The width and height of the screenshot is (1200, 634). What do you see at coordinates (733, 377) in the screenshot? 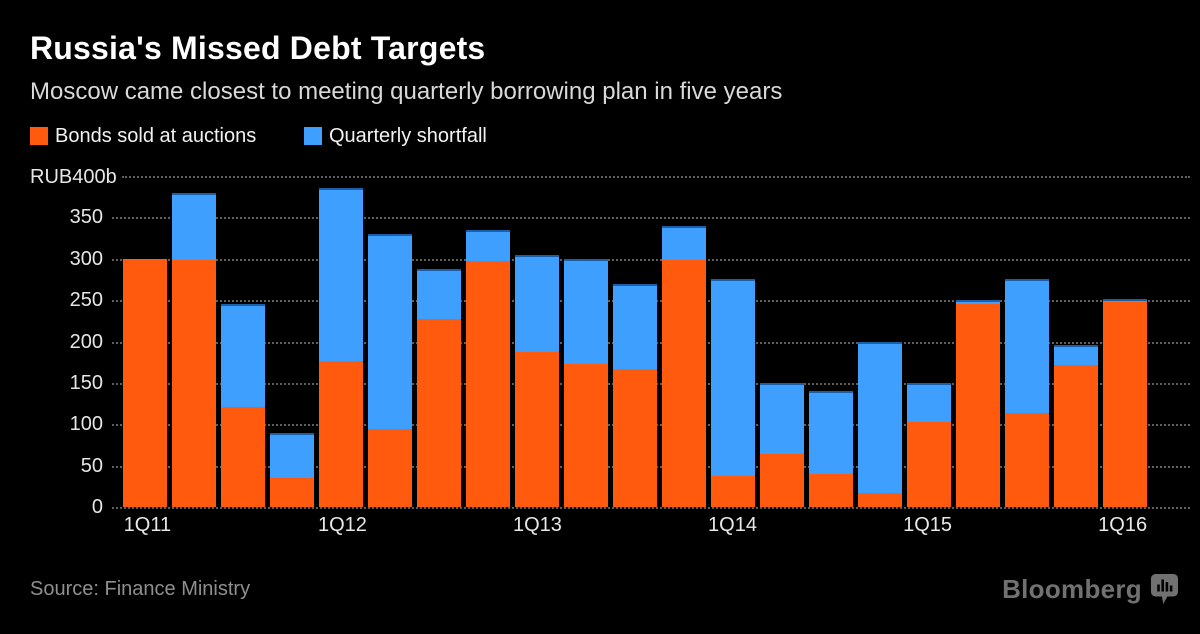
I see `shortfall-segment-1q14` at bounding box center [733, 377].